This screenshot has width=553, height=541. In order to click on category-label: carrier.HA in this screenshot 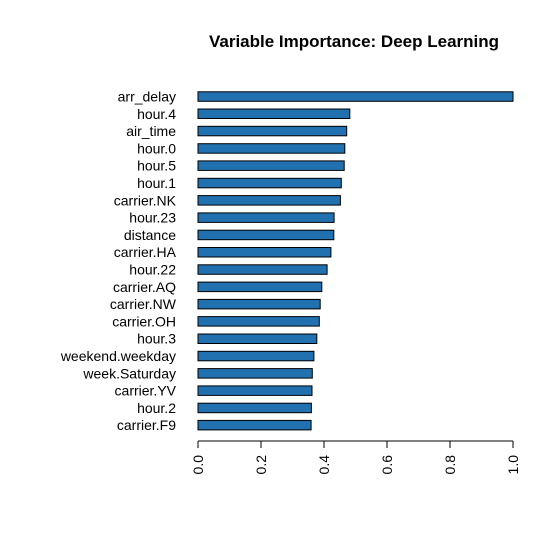, I will do `click(145, 252)`.